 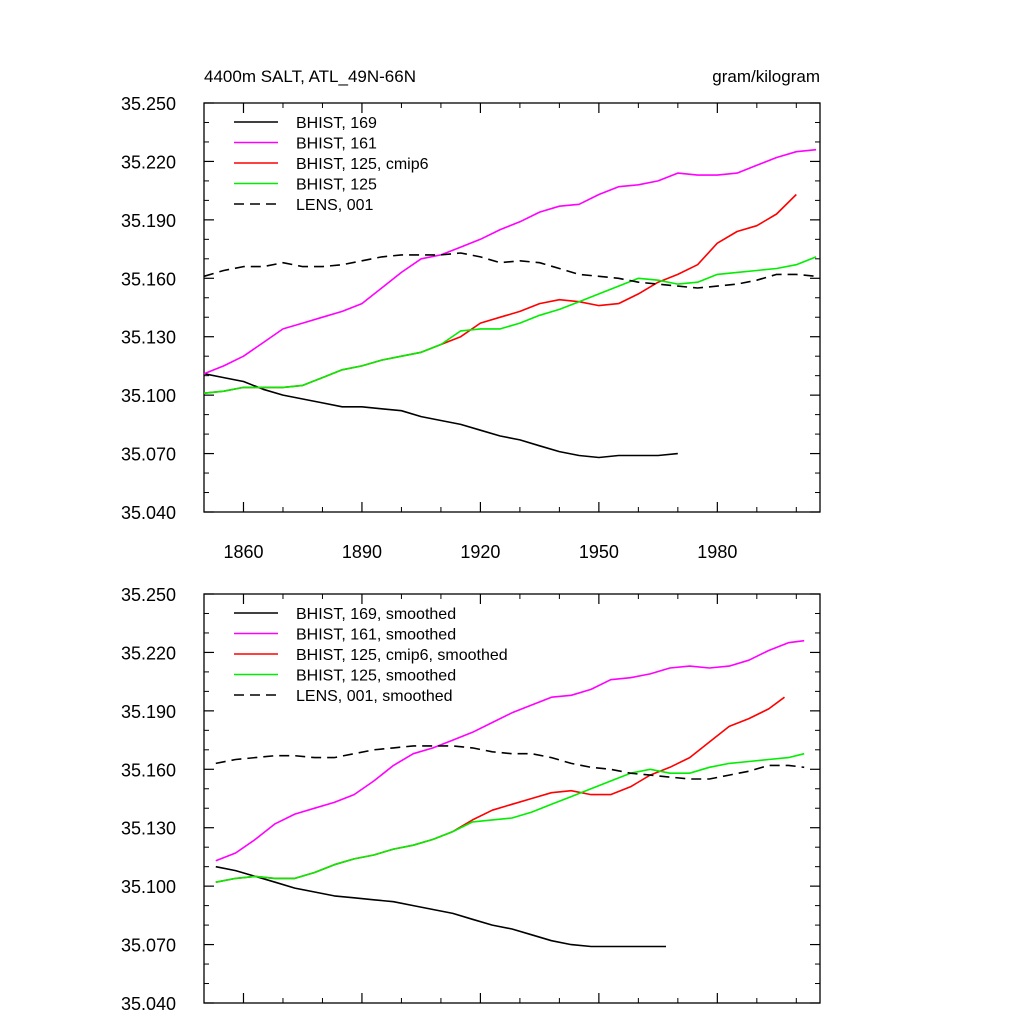 What do you see at coordinates (310, 76) in the screenshot?
I see `chart-title-left: 4400m SALT, ATL_49N-66N` at bounding box center [310, 76].